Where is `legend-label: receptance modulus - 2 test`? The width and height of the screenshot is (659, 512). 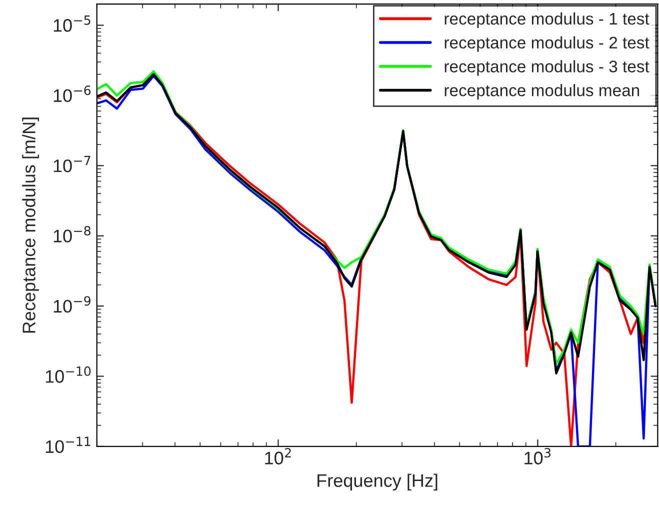
legend-label: receptance modulus - 2 test is located at coordinates (547, 44).